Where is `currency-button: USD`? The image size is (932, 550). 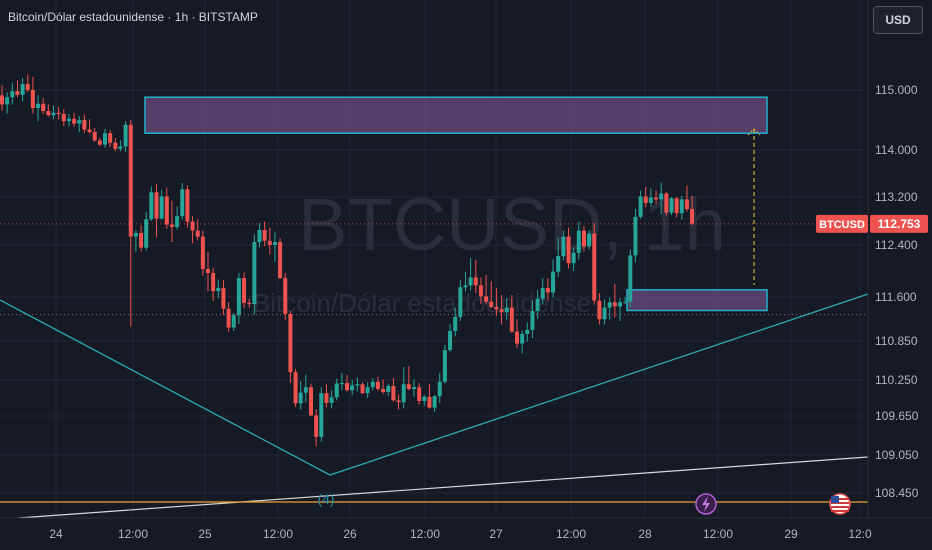 currency-button: USD is located at coordinates (898, 20).